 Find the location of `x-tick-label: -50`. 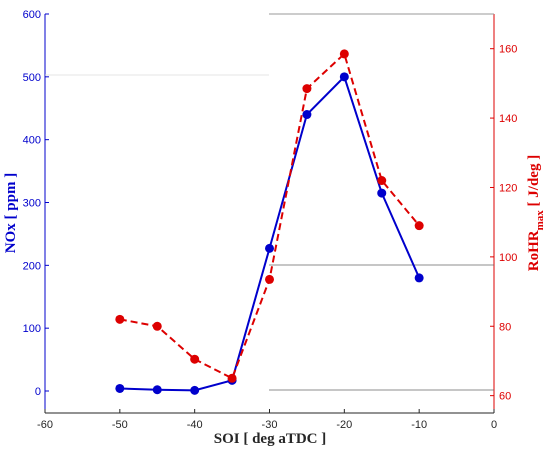

x-tick-label: -50 is located at coordinates (120, 425).